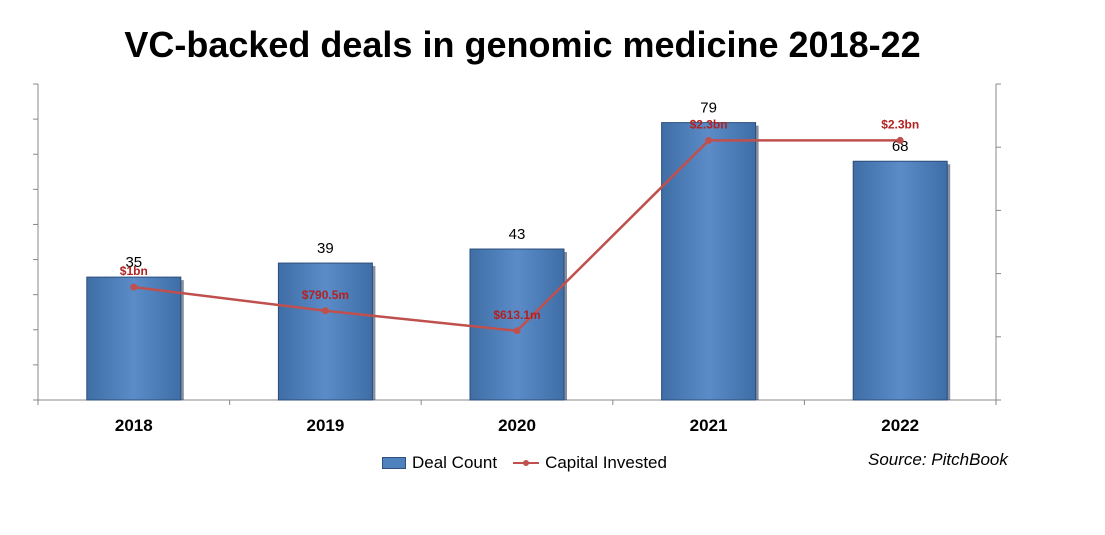 The image size is (1105, 535). I want to click on x-tick-label: 2018, so click(134, 425).